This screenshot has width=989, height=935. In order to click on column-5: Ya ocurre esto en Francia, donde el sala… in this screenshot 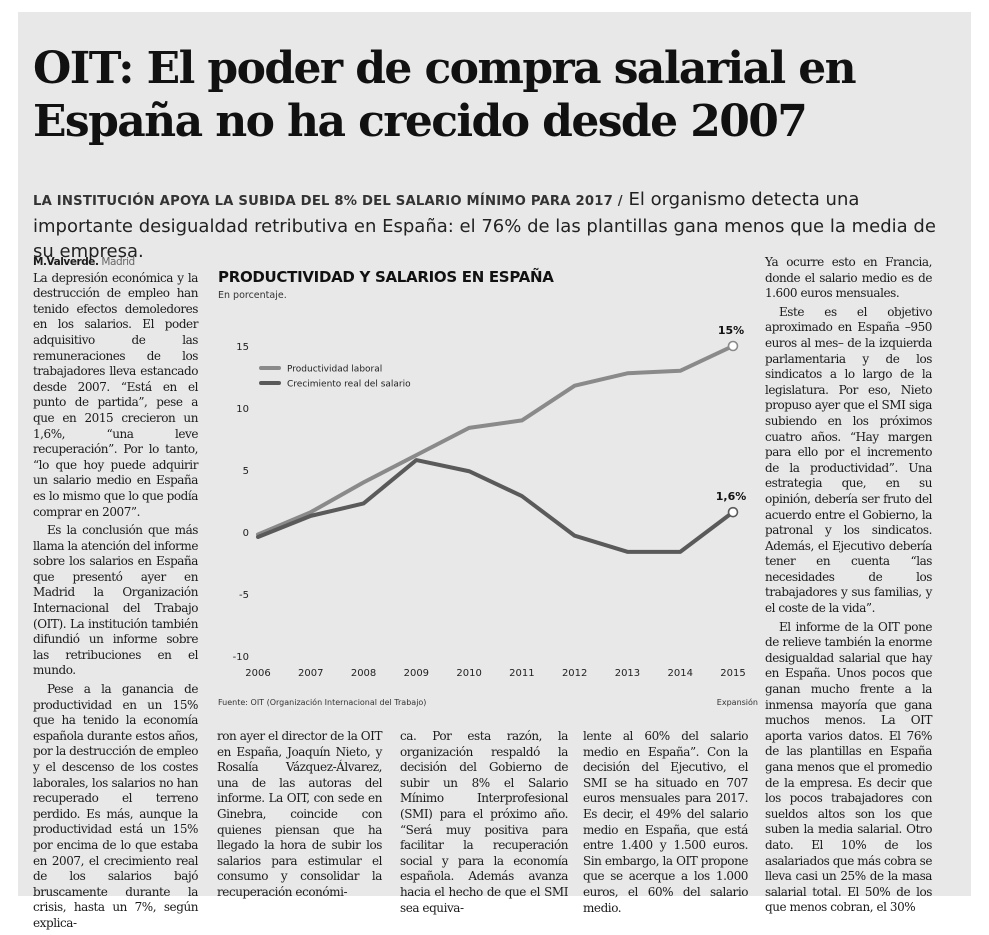, I will do `click(848, 587)`.